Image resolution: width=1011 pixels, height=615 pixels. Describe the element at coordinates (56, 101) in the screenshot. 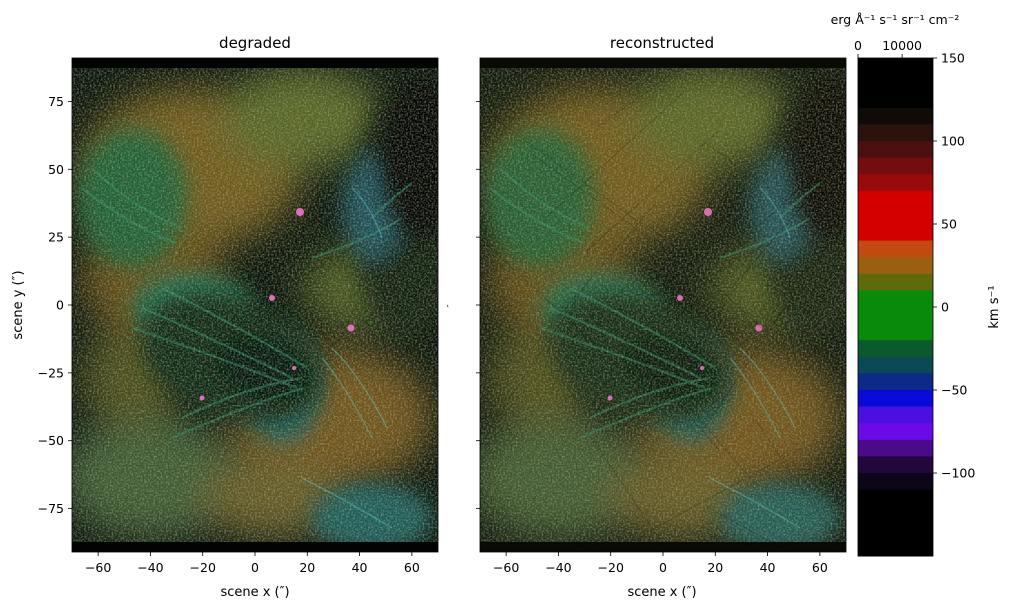

I see `y-tick-label: 75` at that location.